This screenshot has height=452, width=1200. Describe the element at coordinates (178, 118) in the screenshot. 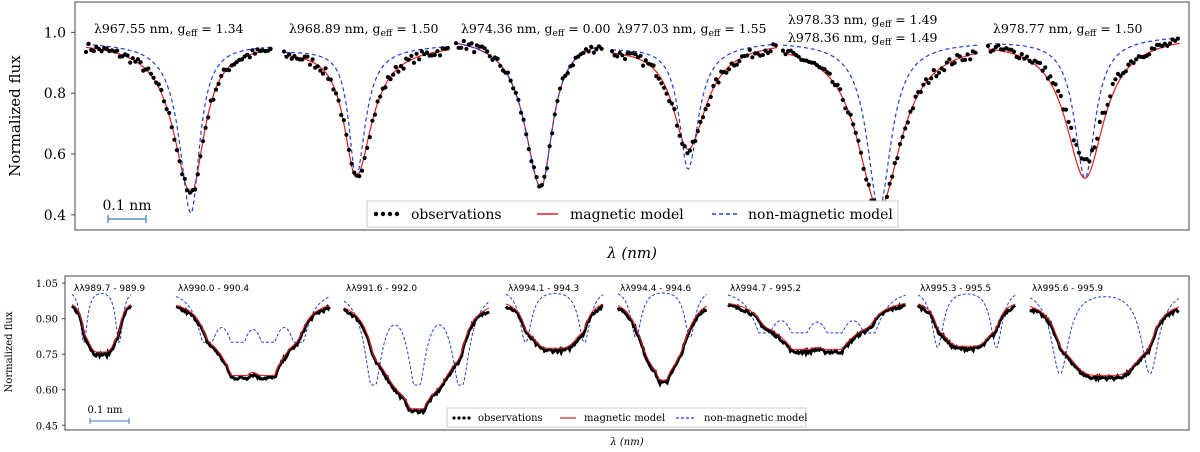

I see `top-segment-0: λ967.55 nm, geff = 1.34` at that location.